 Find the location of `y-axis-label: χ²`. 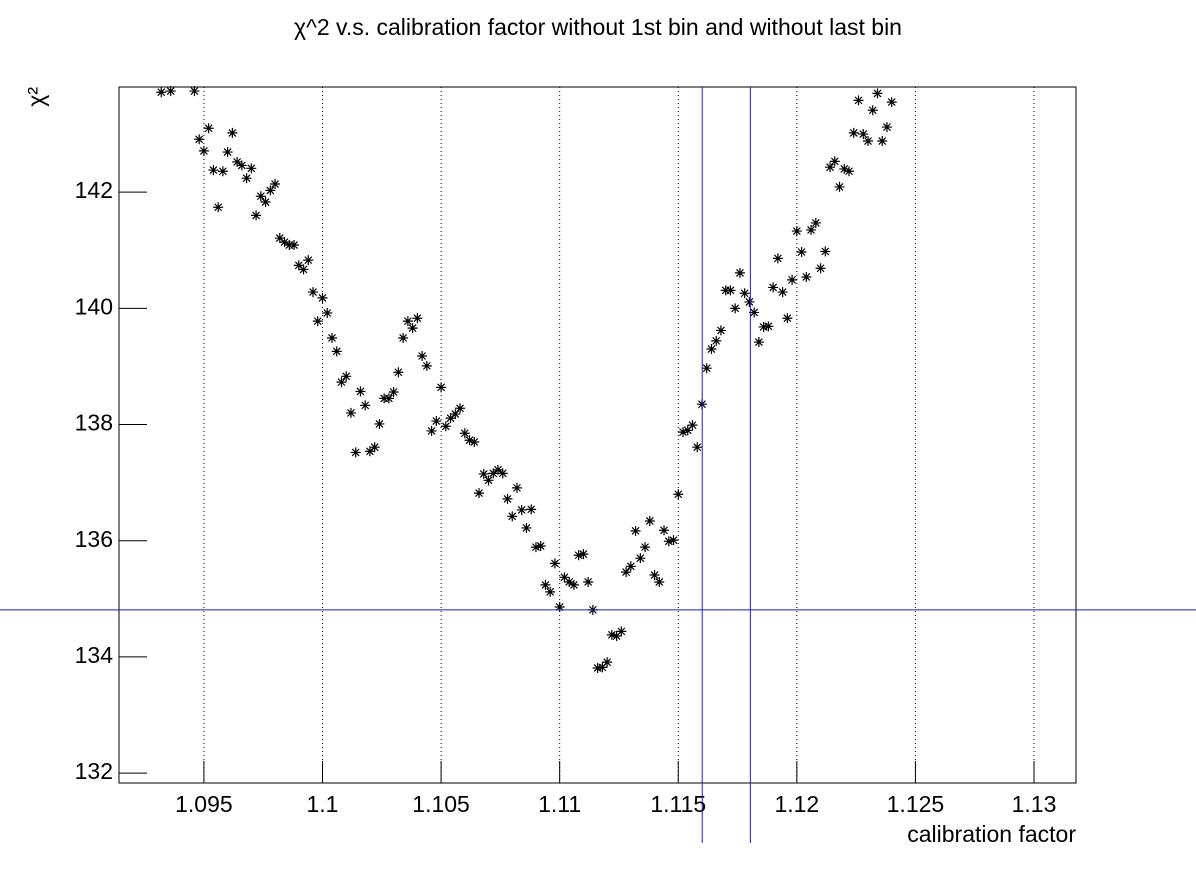

y-axis-label: χ² is located at coordinates (36, 97).